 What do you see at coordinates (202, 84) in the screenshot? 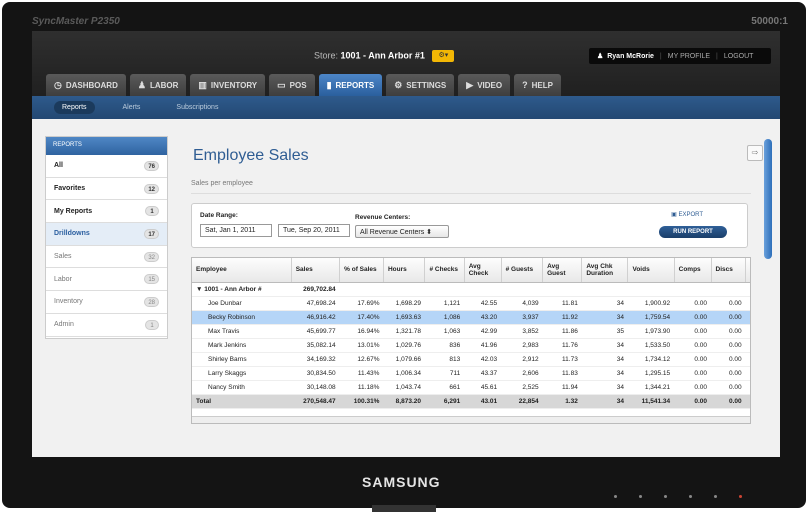
I see `inventory-icon: ▥` at bounding box center [202, 84].